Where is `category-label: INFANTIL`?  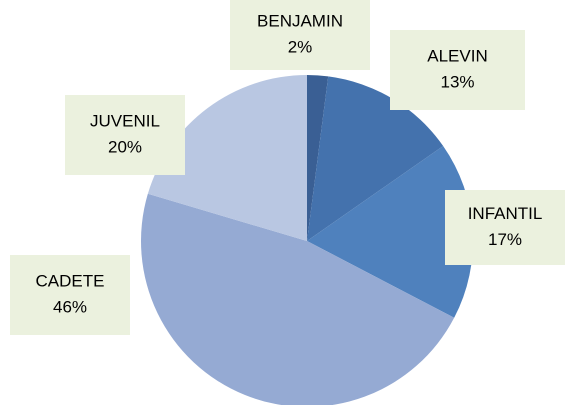 category-label: INFANTIL is located at coordinates (505, 213).